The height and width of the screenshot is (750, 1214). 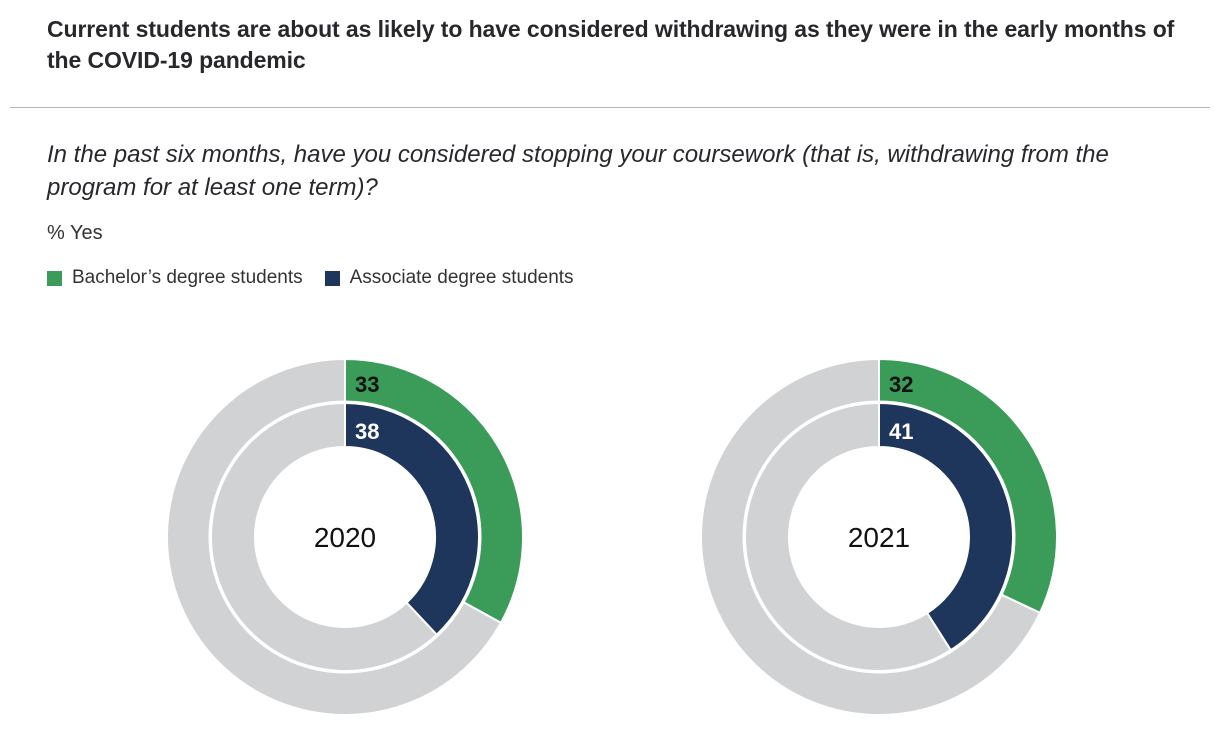 I want to click on center-year-label: 2021, so click(x=879, y=537).